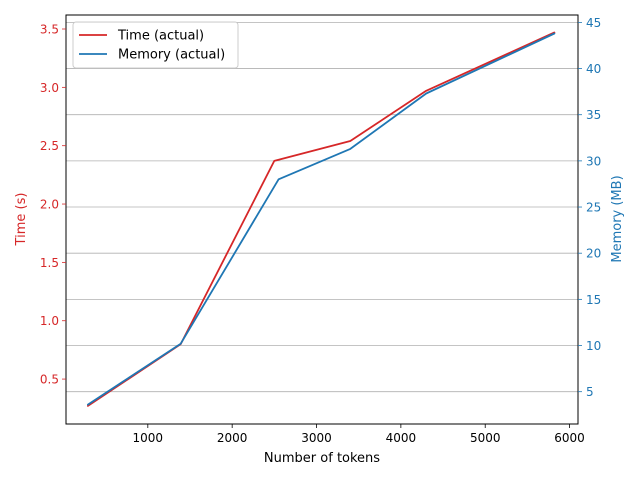  Describe the element at coordinates (593, 300) in the screenshot. I see `y-right-tick-label: 15` at that location.